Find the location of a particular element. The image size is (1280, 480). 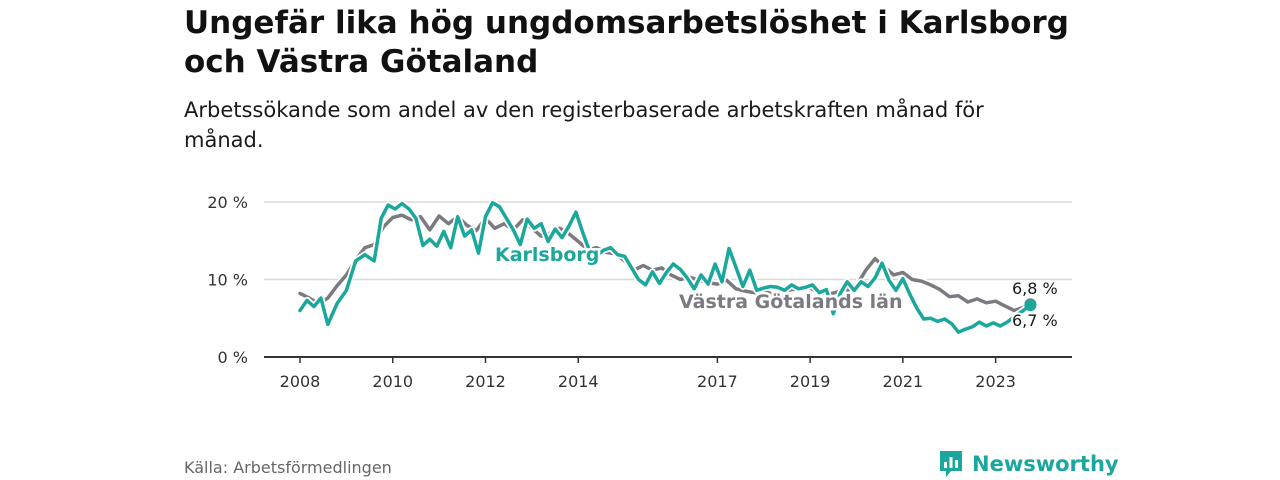

series-name-label-vastra-gotaland: Västra Götalands län is located at coordinates (790, 302).